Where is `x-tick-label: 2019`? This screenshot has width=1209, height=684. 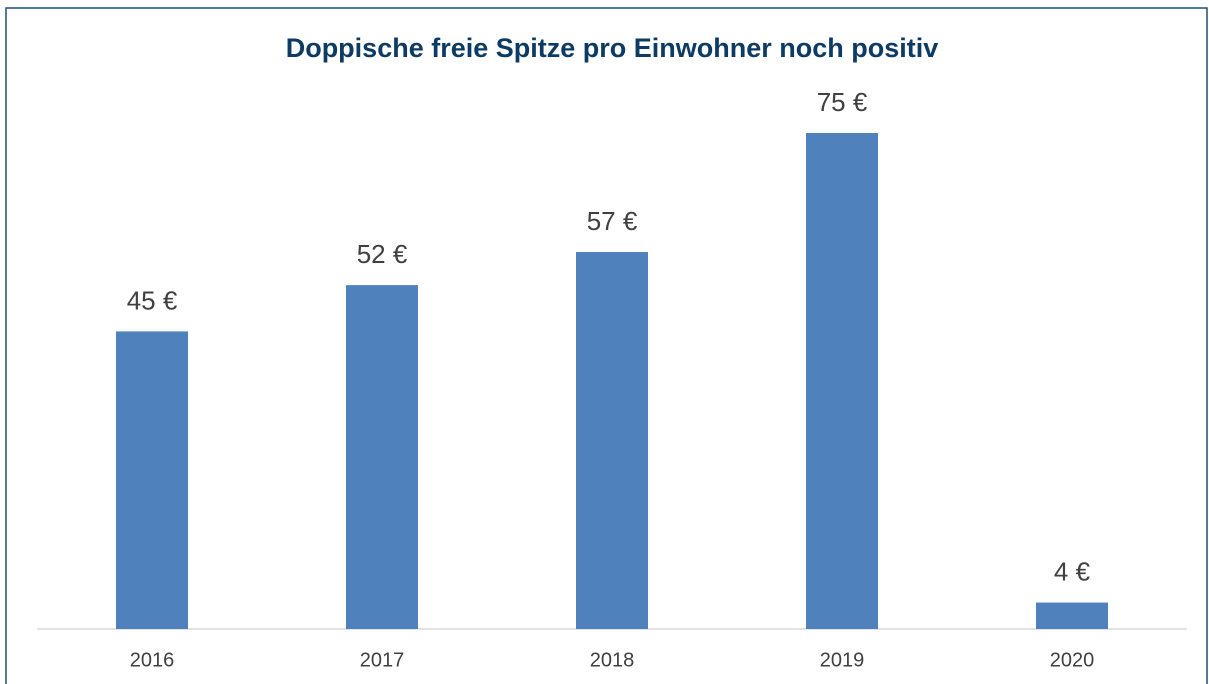
x-tick-label: 2019 is located at coordinates (842, 660).